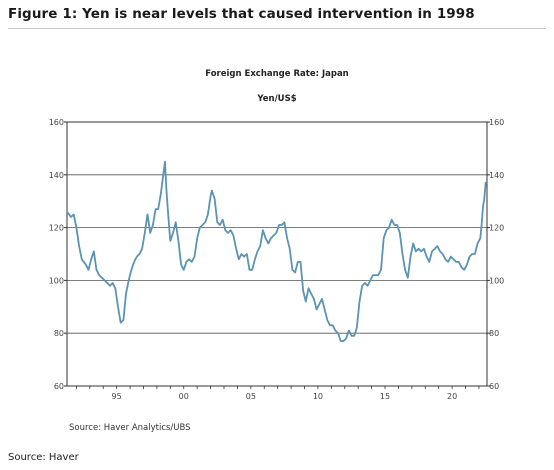 This screenshot has width=554, height=470. What do you see at coordinates (251, 396) in the screenshot?
I see `x-tick-label-05: 05` at bounding box center [251, 396].